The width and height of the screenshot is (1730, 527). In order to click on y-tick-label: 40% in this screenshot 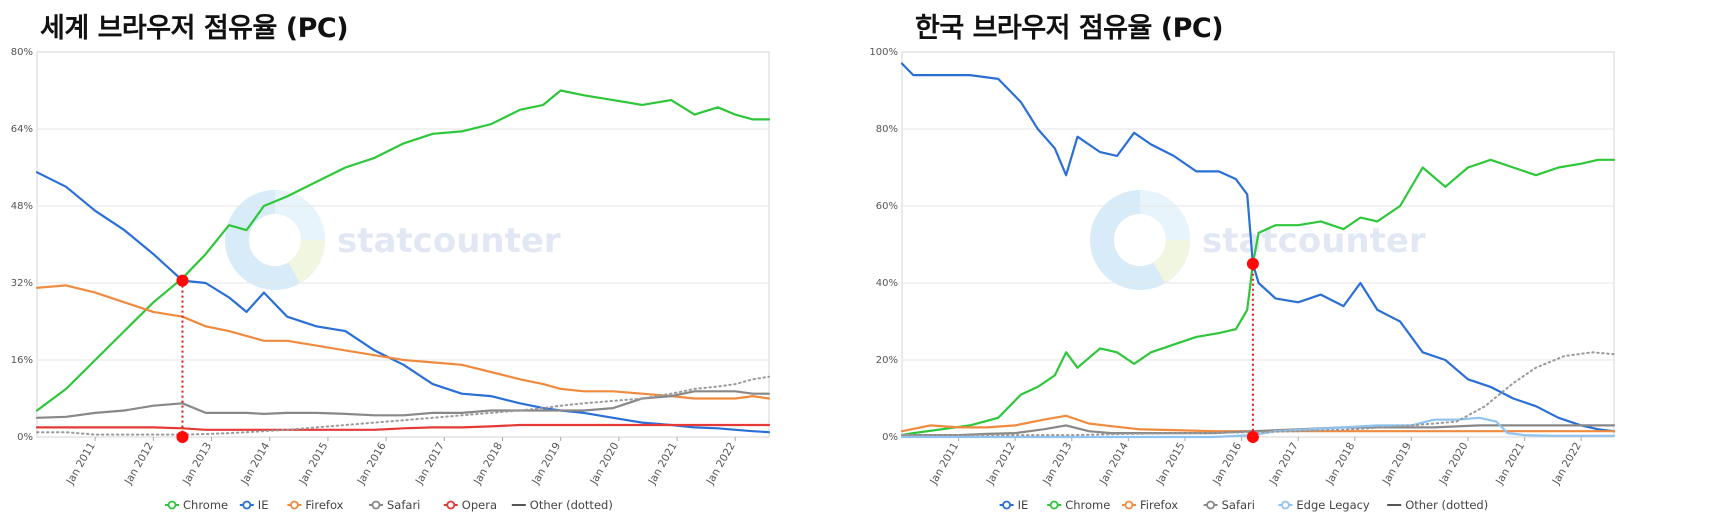, I will do `click(887, 283)`.